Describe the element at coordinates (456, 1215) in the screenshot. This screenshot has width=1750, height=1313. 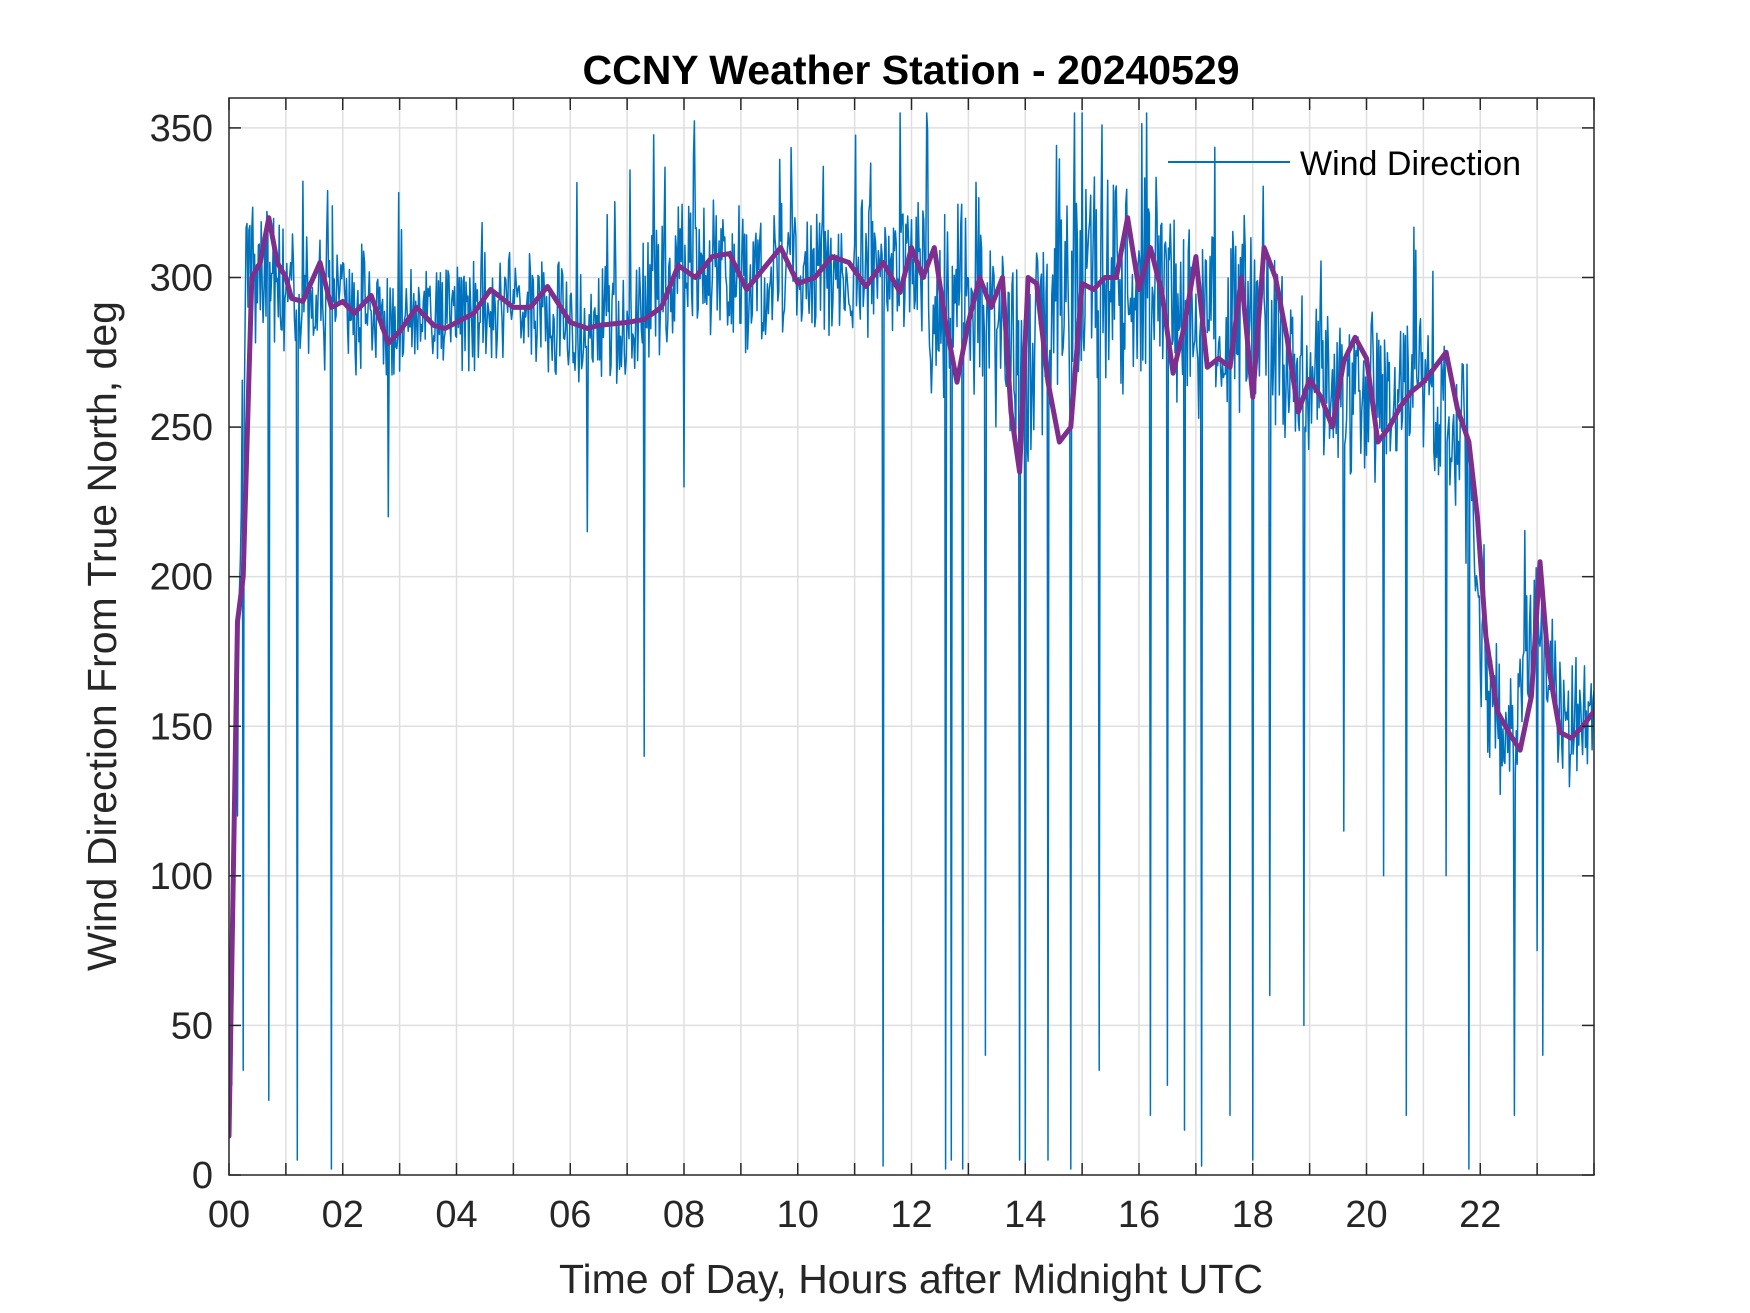
I see `x-tick-label: 04` at that location.